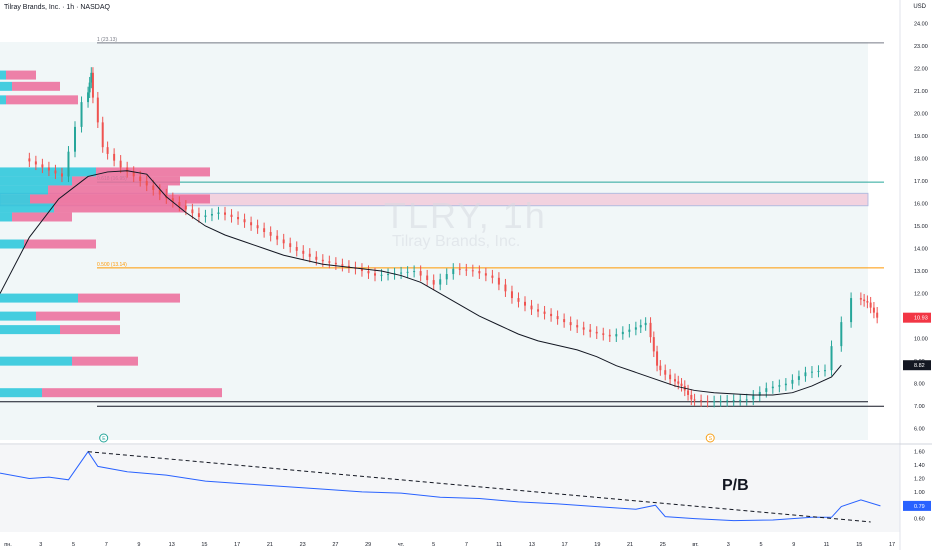 The image size is (932, 555). I want to click on price-tick-label: 8.00, so click(919, 385).